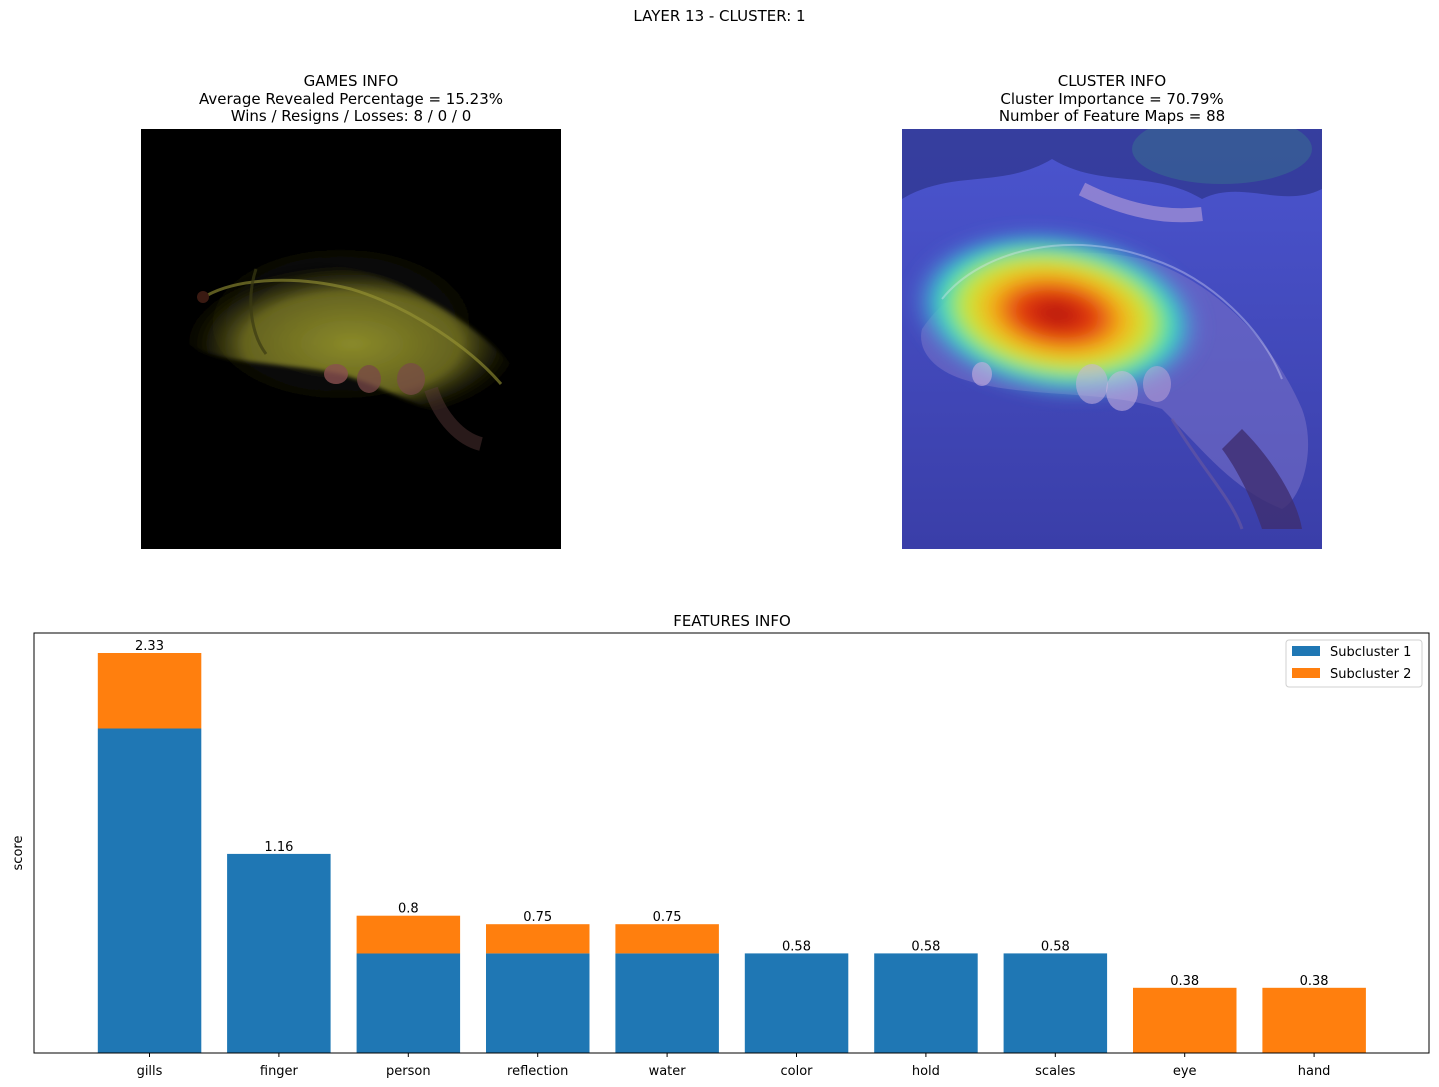 This screenshot has height=1087, width=1439. What do you see at coordinates (925, 946) in the screenshot?
I see `data-label-hold: 0.58` at bounding box center [925, 946].